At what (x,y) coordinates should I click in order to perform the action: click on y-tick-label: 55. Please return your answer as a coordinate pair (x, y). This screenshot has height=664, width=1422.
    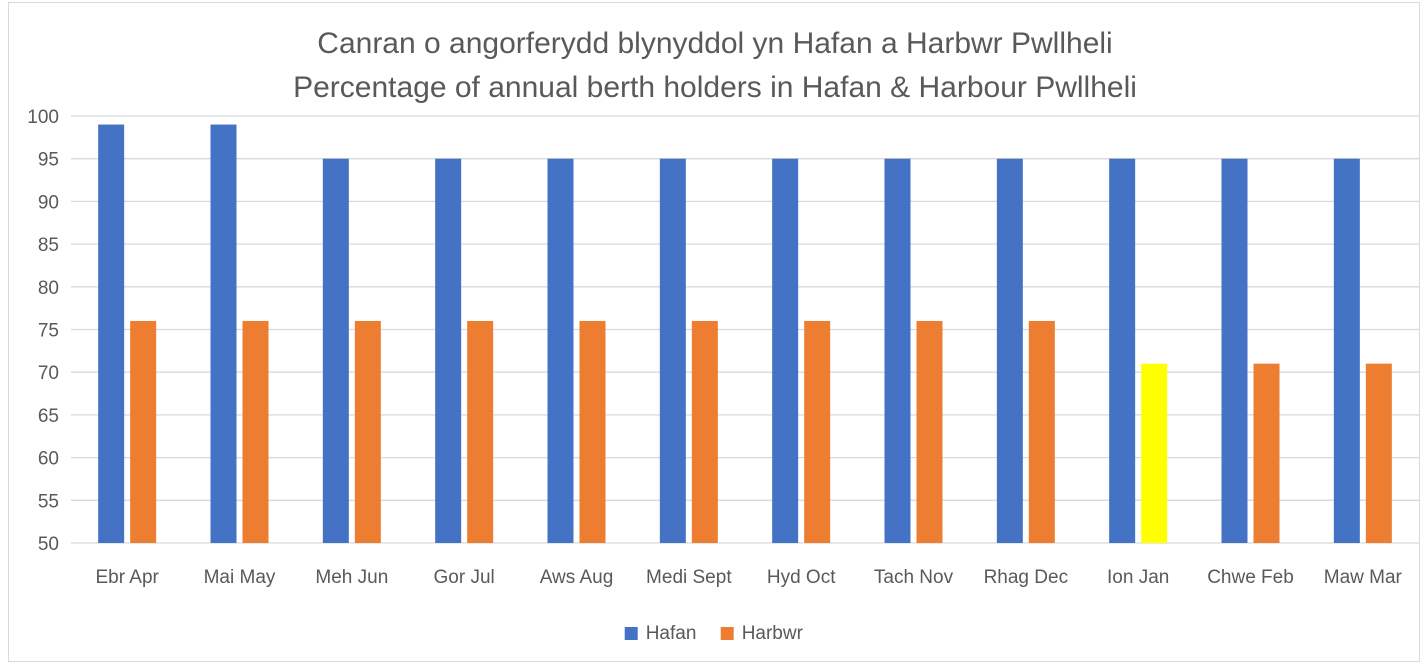
    Looking at the image, I should click on (48, 501).